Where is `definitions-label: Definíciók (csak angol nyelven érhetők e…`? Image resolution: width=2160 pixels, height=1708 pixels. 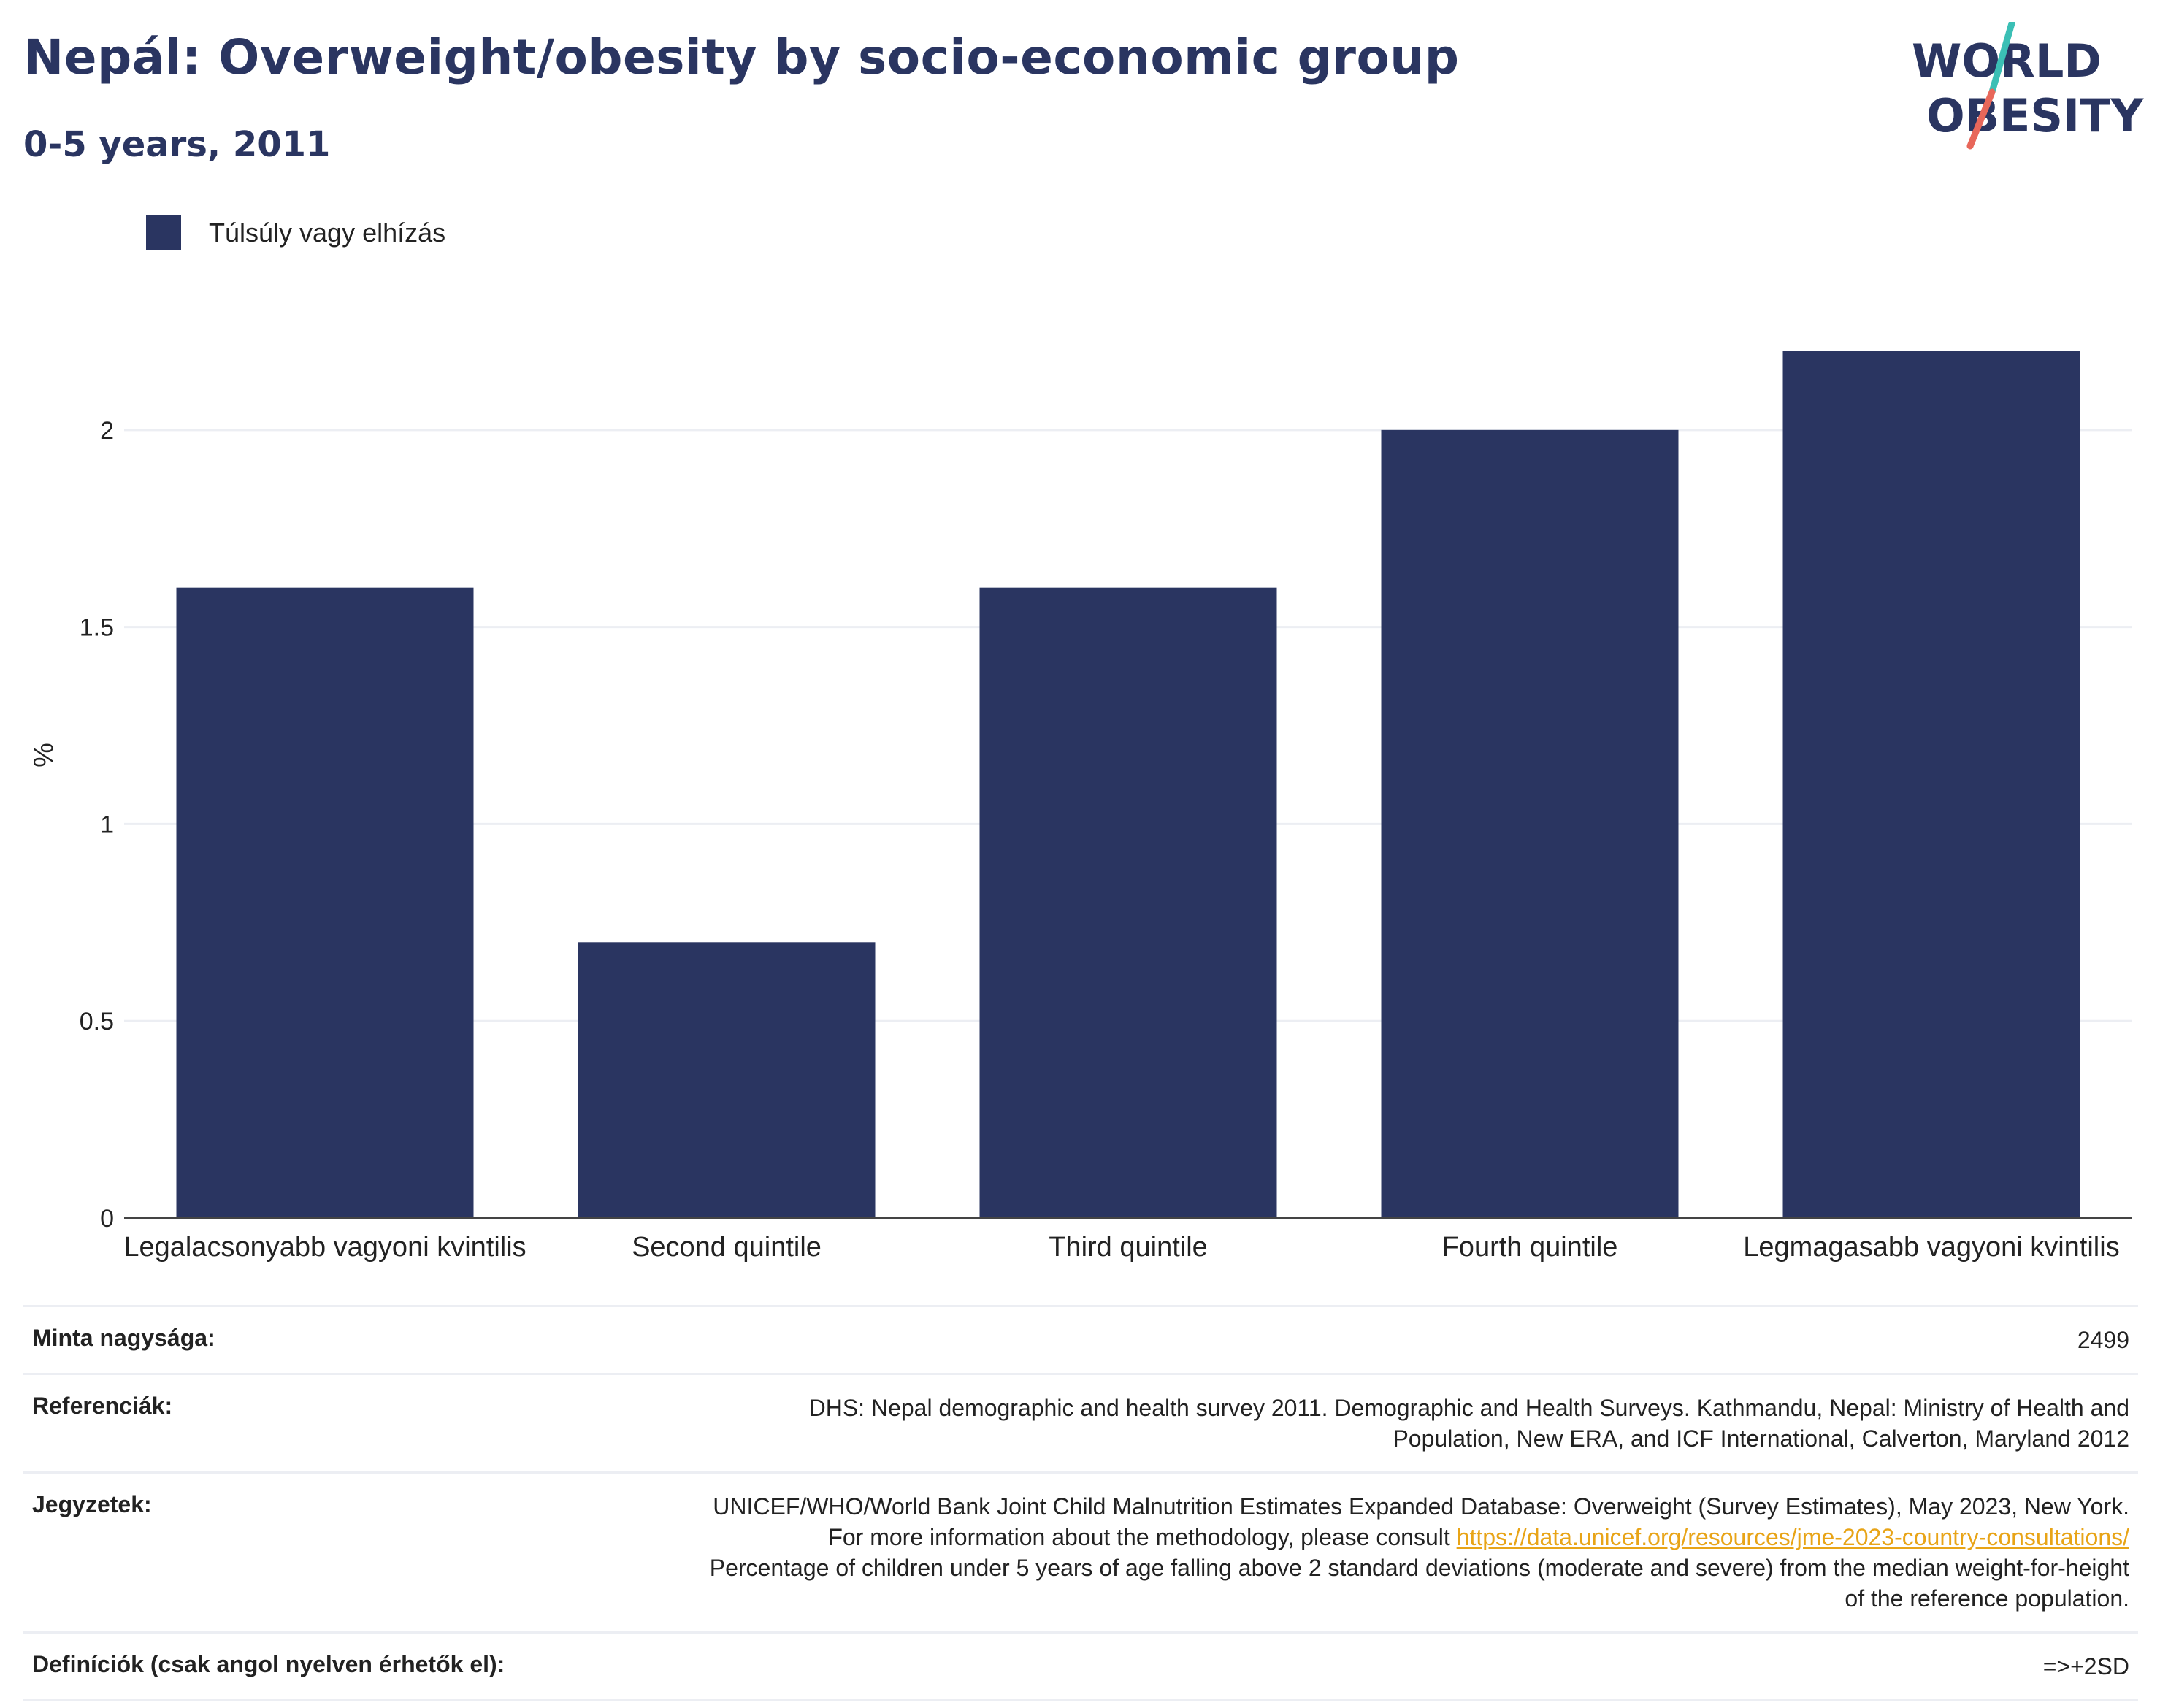
definitions-label: Definíciók (csak angol nyelven érhetők e… is located at coordinates (360, 1666).